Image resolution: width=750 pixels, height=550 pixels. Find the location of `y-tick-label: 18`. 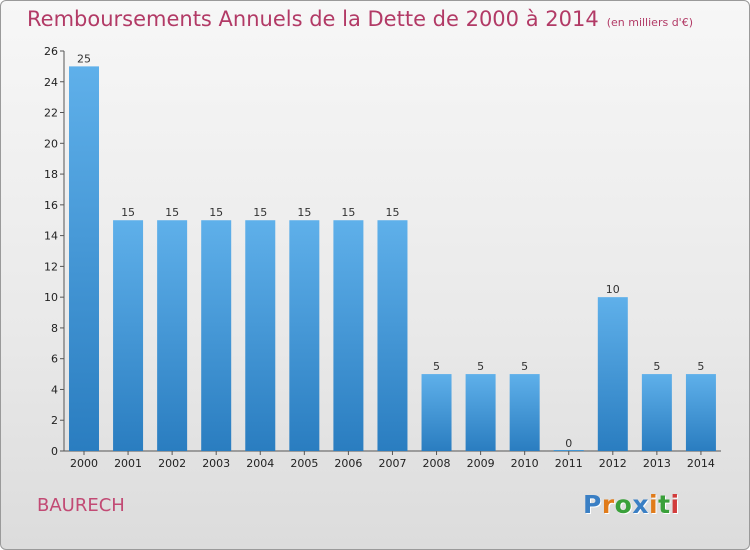

y-tick-label: 18 is located at coordinates (51, 174).